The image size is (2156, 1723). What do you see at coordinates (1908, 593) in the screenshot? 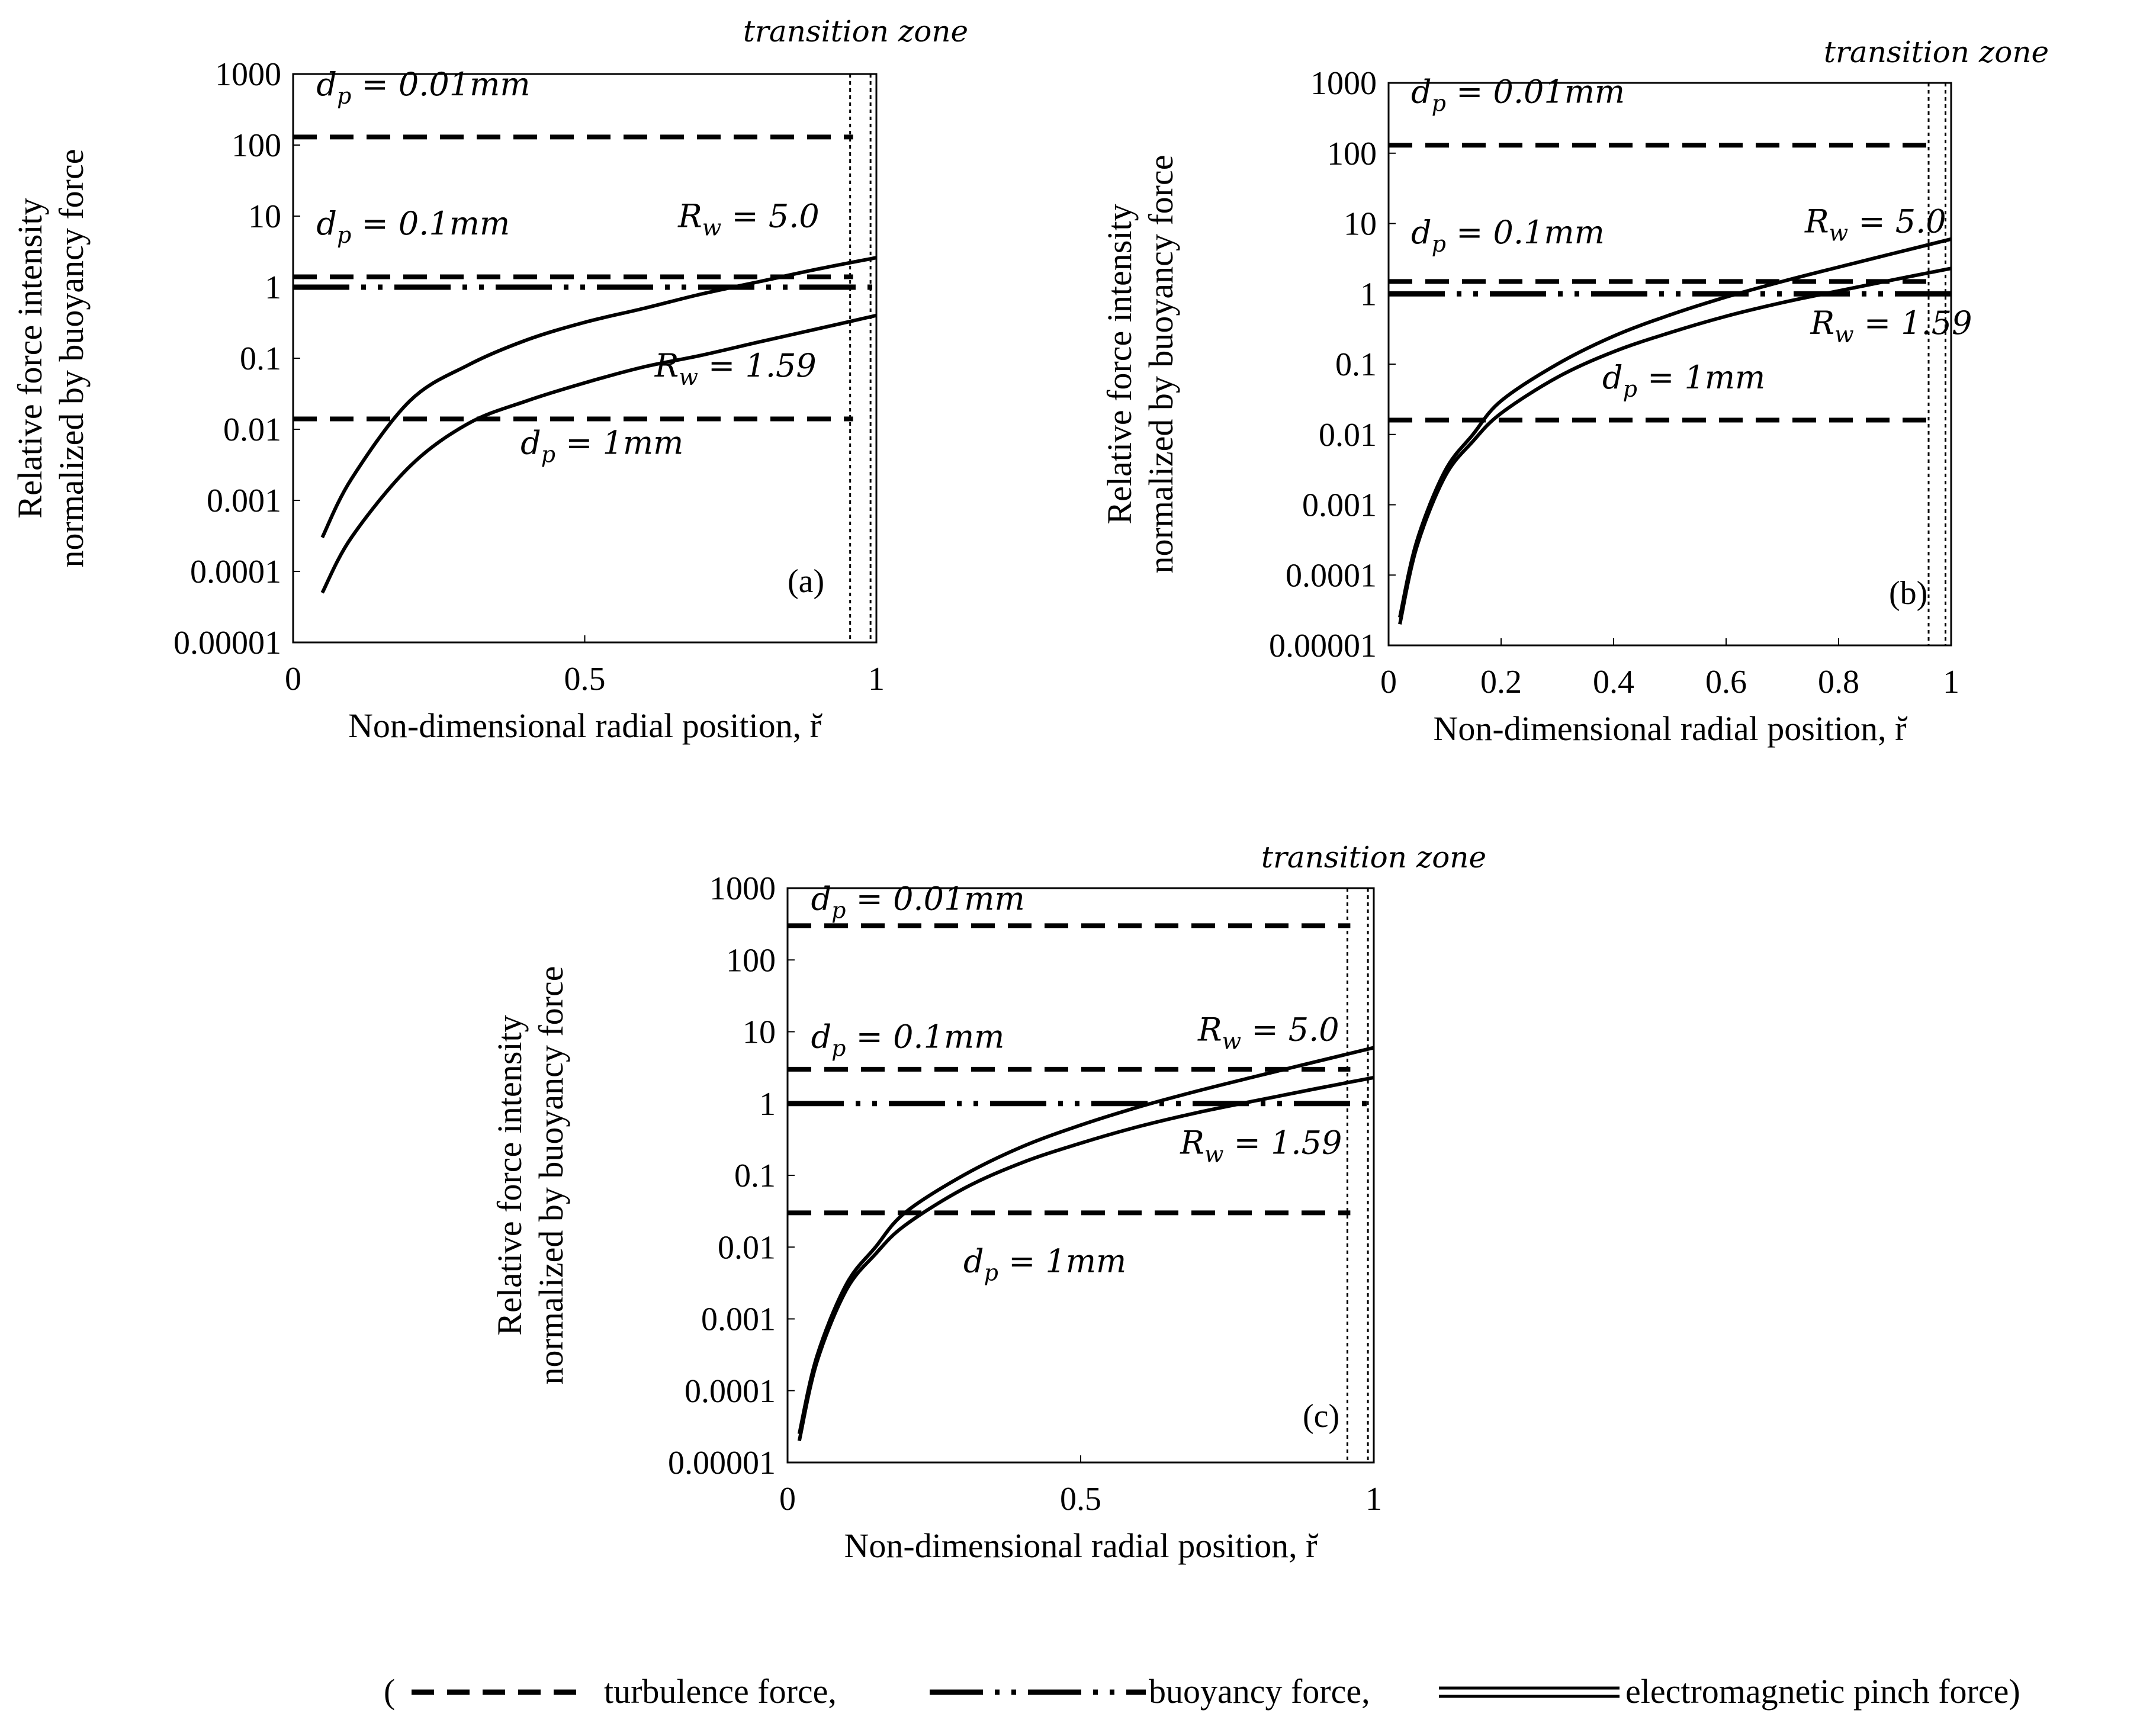
I see `panel-label: (b)` at bounding box center [1908, 593].